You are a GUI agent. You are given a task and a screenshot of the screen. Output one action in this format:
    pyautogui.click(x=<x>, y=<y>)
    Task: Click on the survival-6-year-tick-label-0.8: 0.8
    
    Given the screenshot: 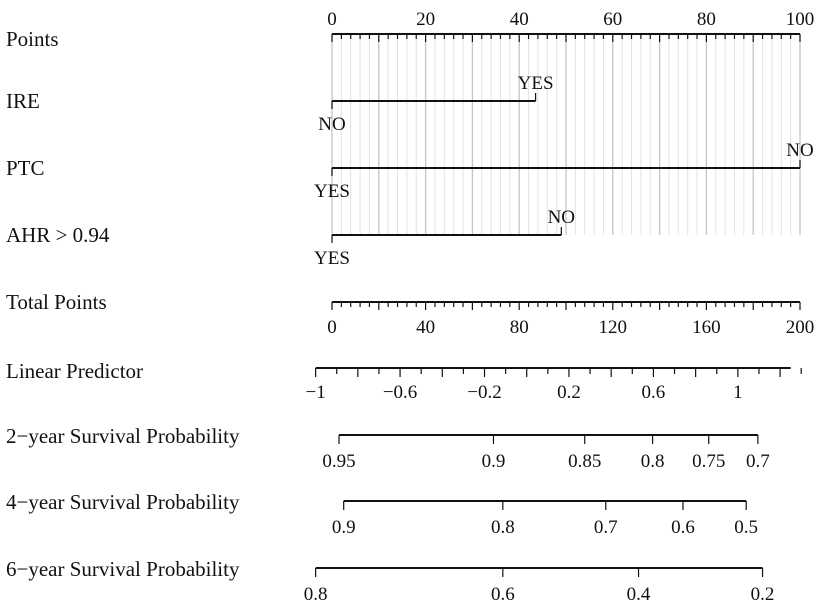 What is the action you would take?
    pyautogui.click(x=316, y=594)
    